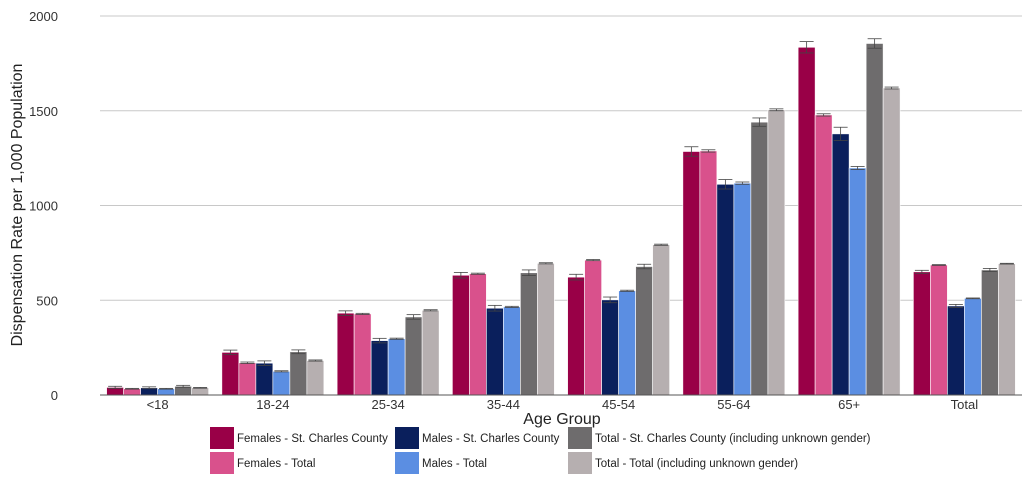 The width and height of the screenshot is (1026, 480). I want to click on y-tick-label: 1000, so click(43, 206).